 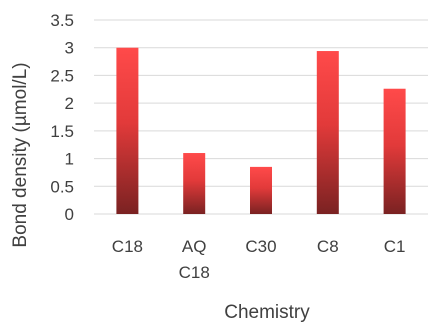 I want to click on y-axis-title: Bond density (µmol/L), so click(x=20, y=154).